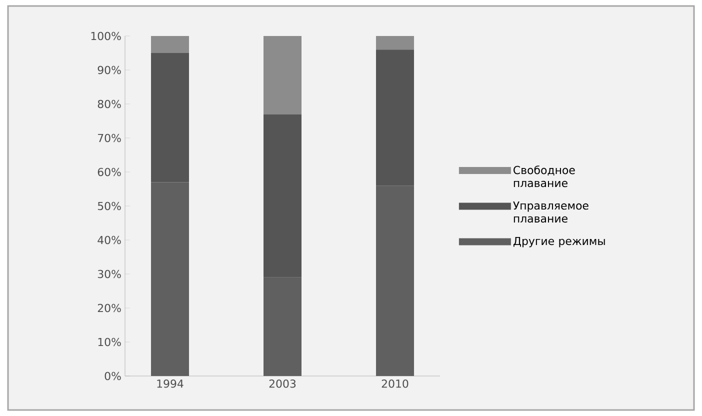  Describe the element at coordinates (544, 177) in the screenshot. I see `legend-label: Свободное плавание` at that location.